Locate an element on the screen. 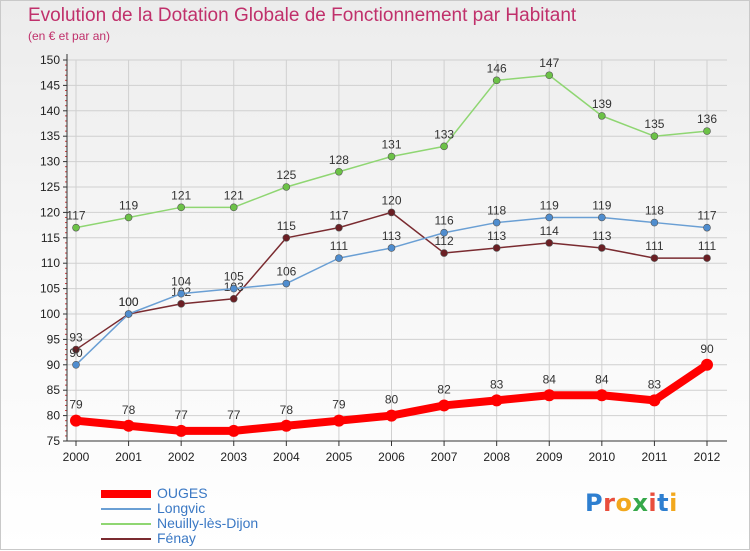 The image size is (750, 551). x-tick-label: 2003 is located at coordinates (233, 457).